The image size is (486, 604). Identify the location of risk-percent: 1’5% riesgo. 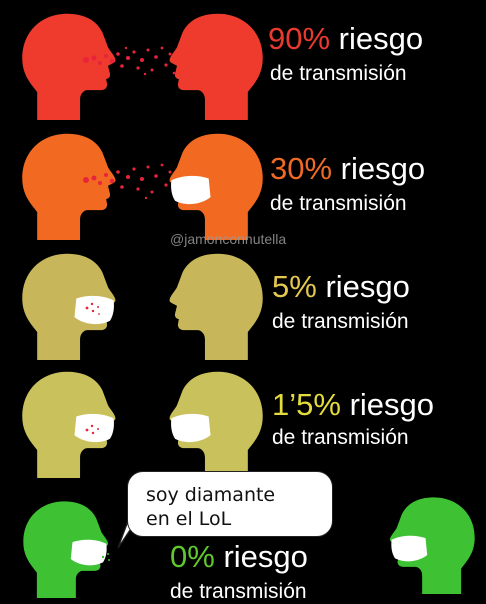
(353, 405).